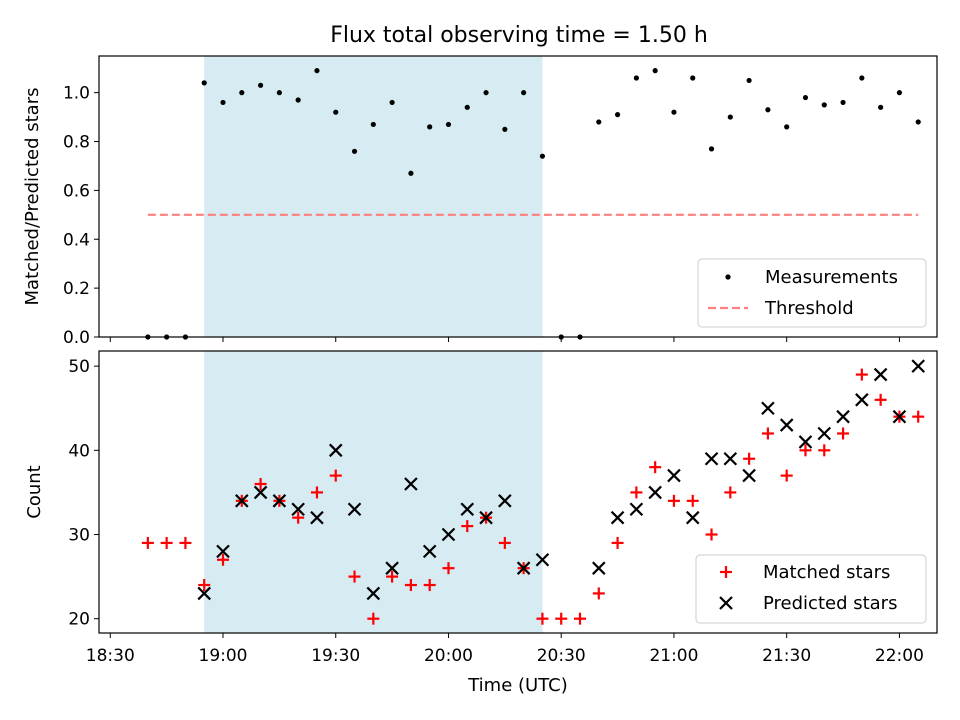 The height and width of the screenshot is (720, 960). I want to click on ratio-legend: Measurements Threshold, so click(812, 293).